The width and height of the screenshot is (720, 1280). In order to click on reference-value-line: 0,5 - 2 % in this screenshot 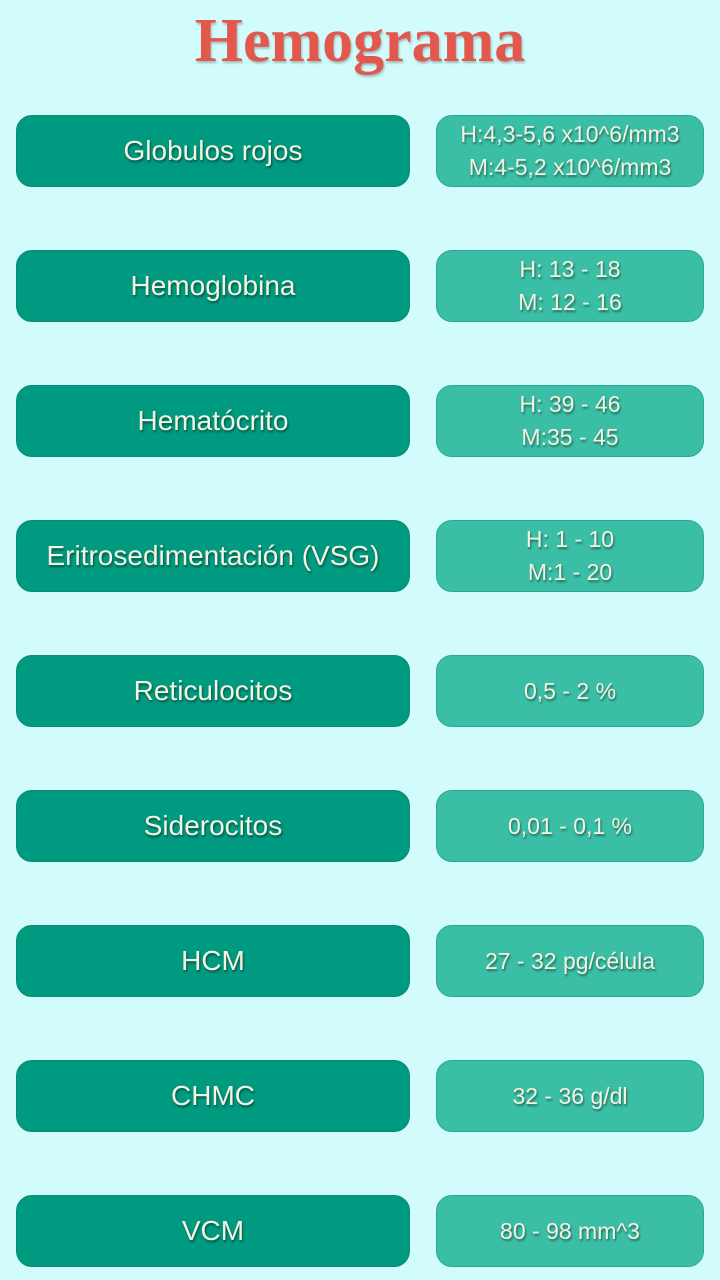, I will do `click(570, 690)`.